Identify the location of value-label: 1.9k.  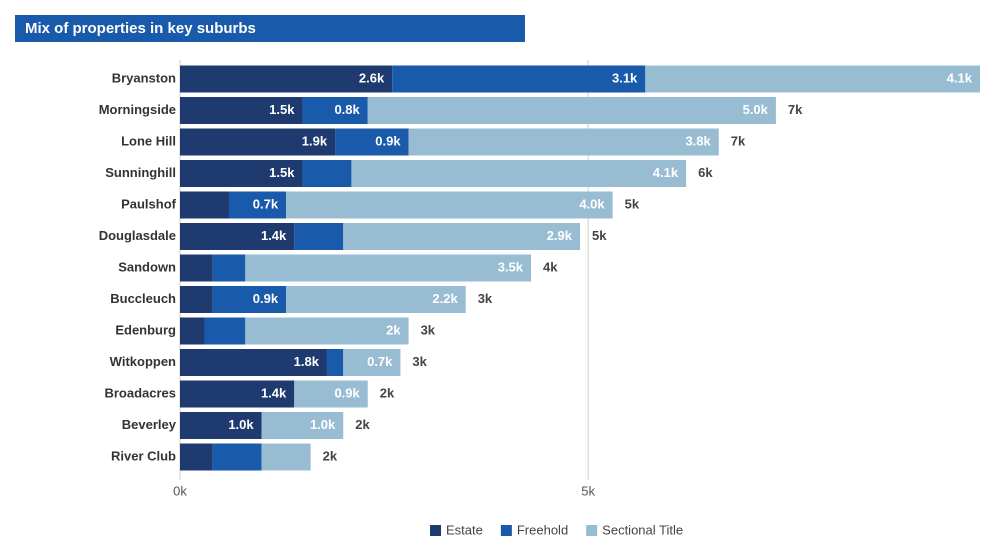
(315, 140).